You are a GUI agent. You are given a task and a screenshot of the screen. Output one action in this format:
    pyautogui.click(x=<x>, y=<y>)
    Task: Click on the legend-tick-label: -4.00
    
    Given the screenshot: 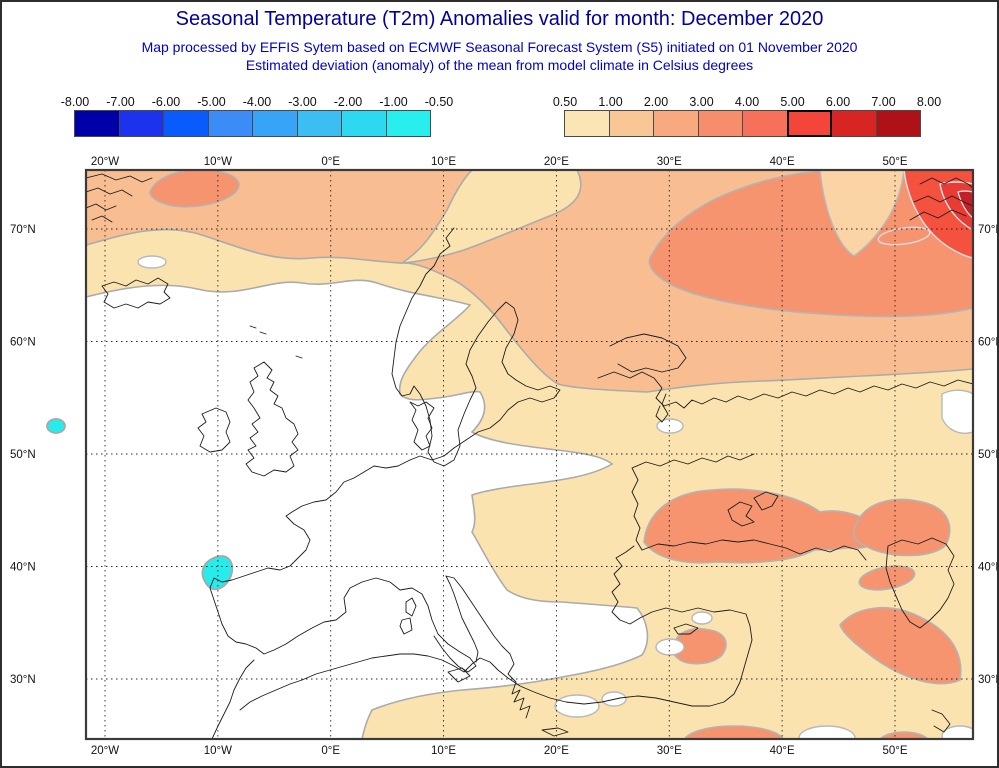 What is the action you would take?
    pyautogui.click(x=257, y=102)
    